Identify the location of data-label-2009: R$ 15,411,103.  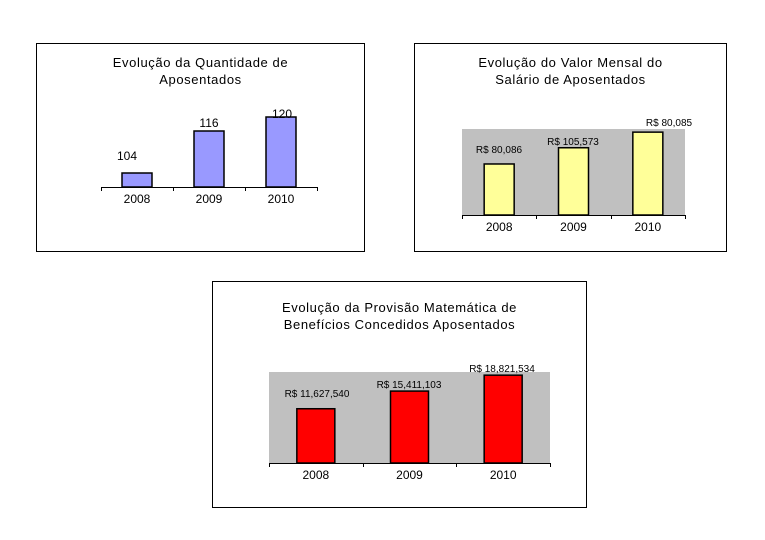
(409, 385).